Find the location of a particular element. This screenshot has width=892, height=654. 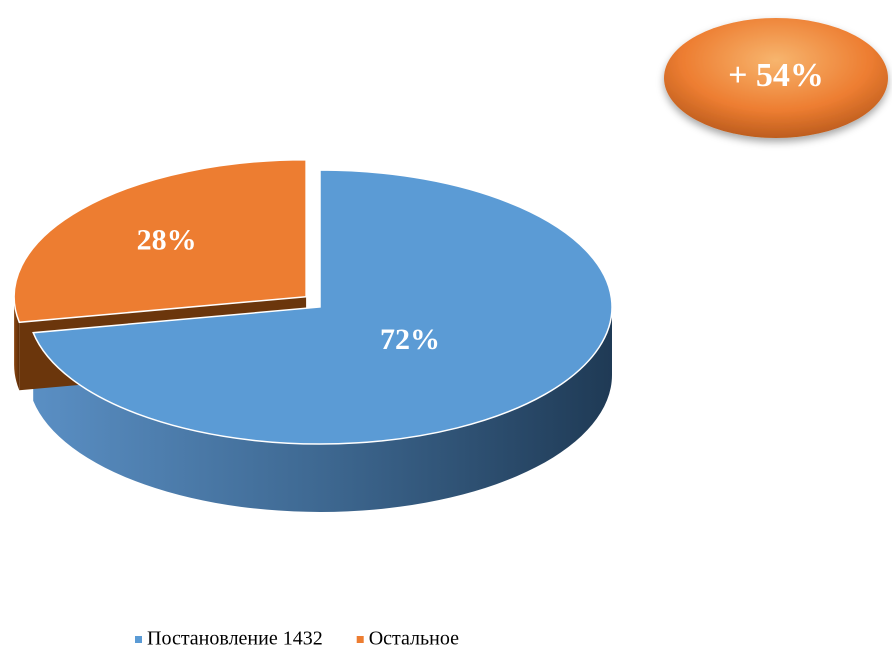

annotation-badge: + 54% is located at coordinates (776, 78).